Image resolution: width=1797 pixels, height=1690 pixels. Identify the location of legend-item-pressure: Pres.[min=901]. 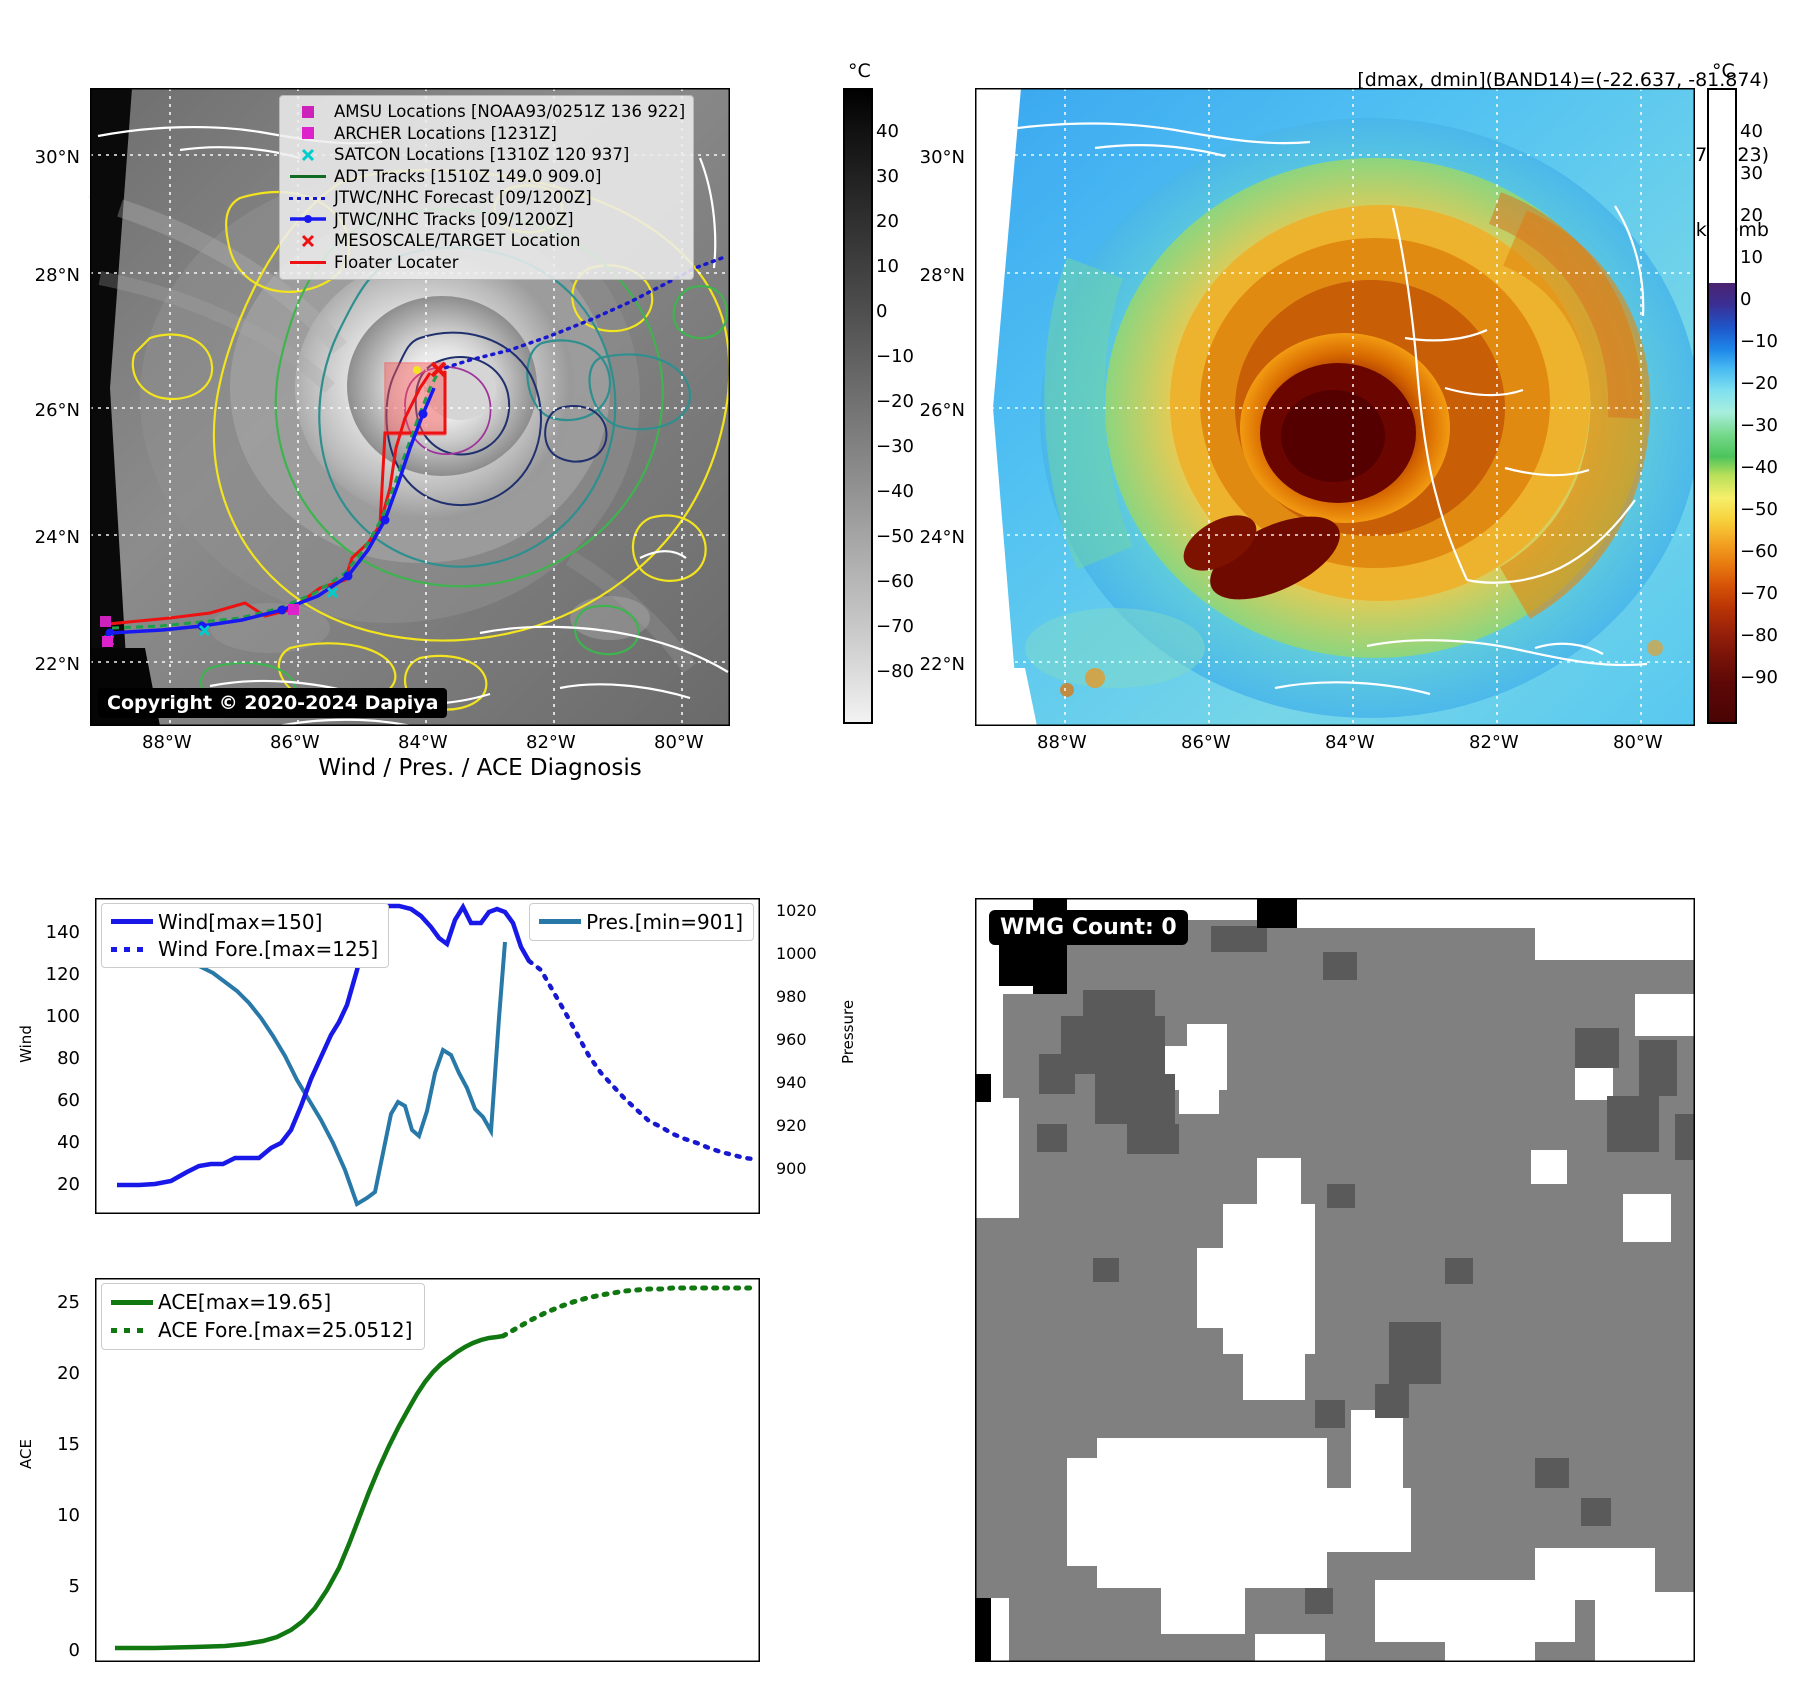
(638, 921).